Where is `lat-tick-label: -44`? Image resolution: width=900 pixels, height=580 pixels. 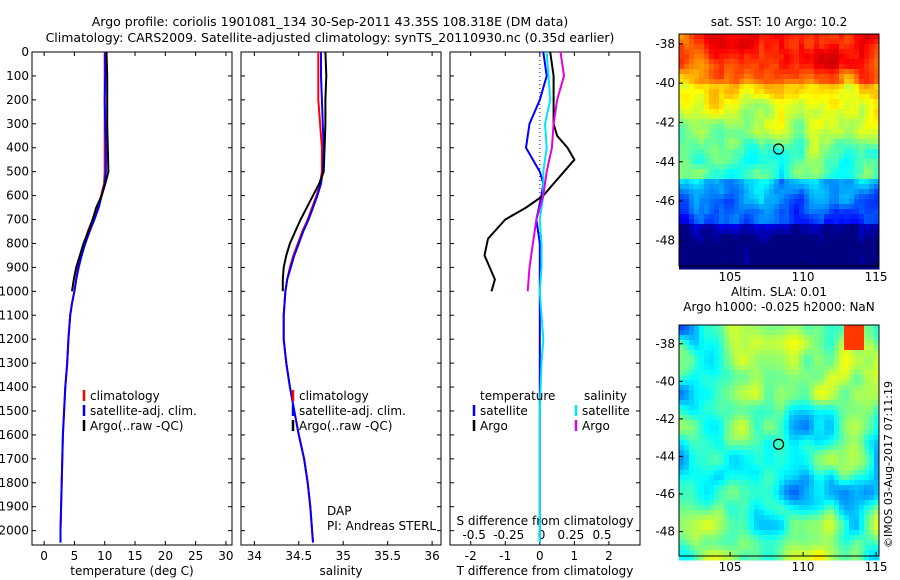
lat-tick-label: -44 is located at coordinates (665, 456).